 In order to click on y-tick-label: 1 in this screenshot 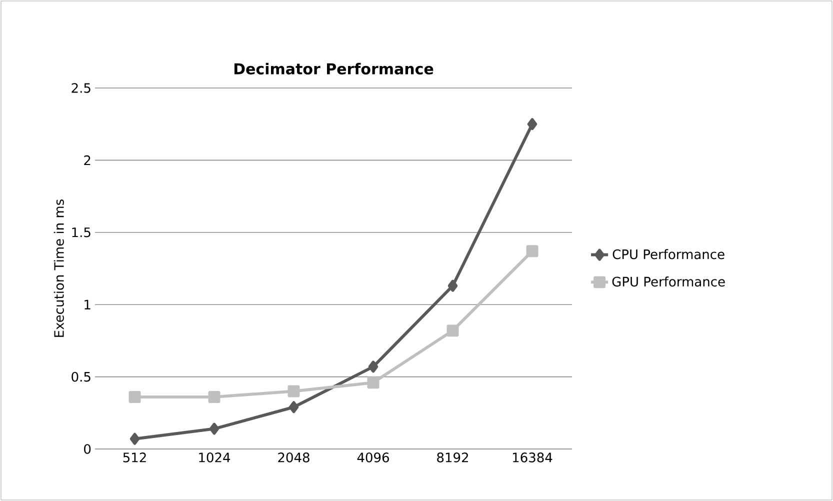, I will do `click(87, 305)`.